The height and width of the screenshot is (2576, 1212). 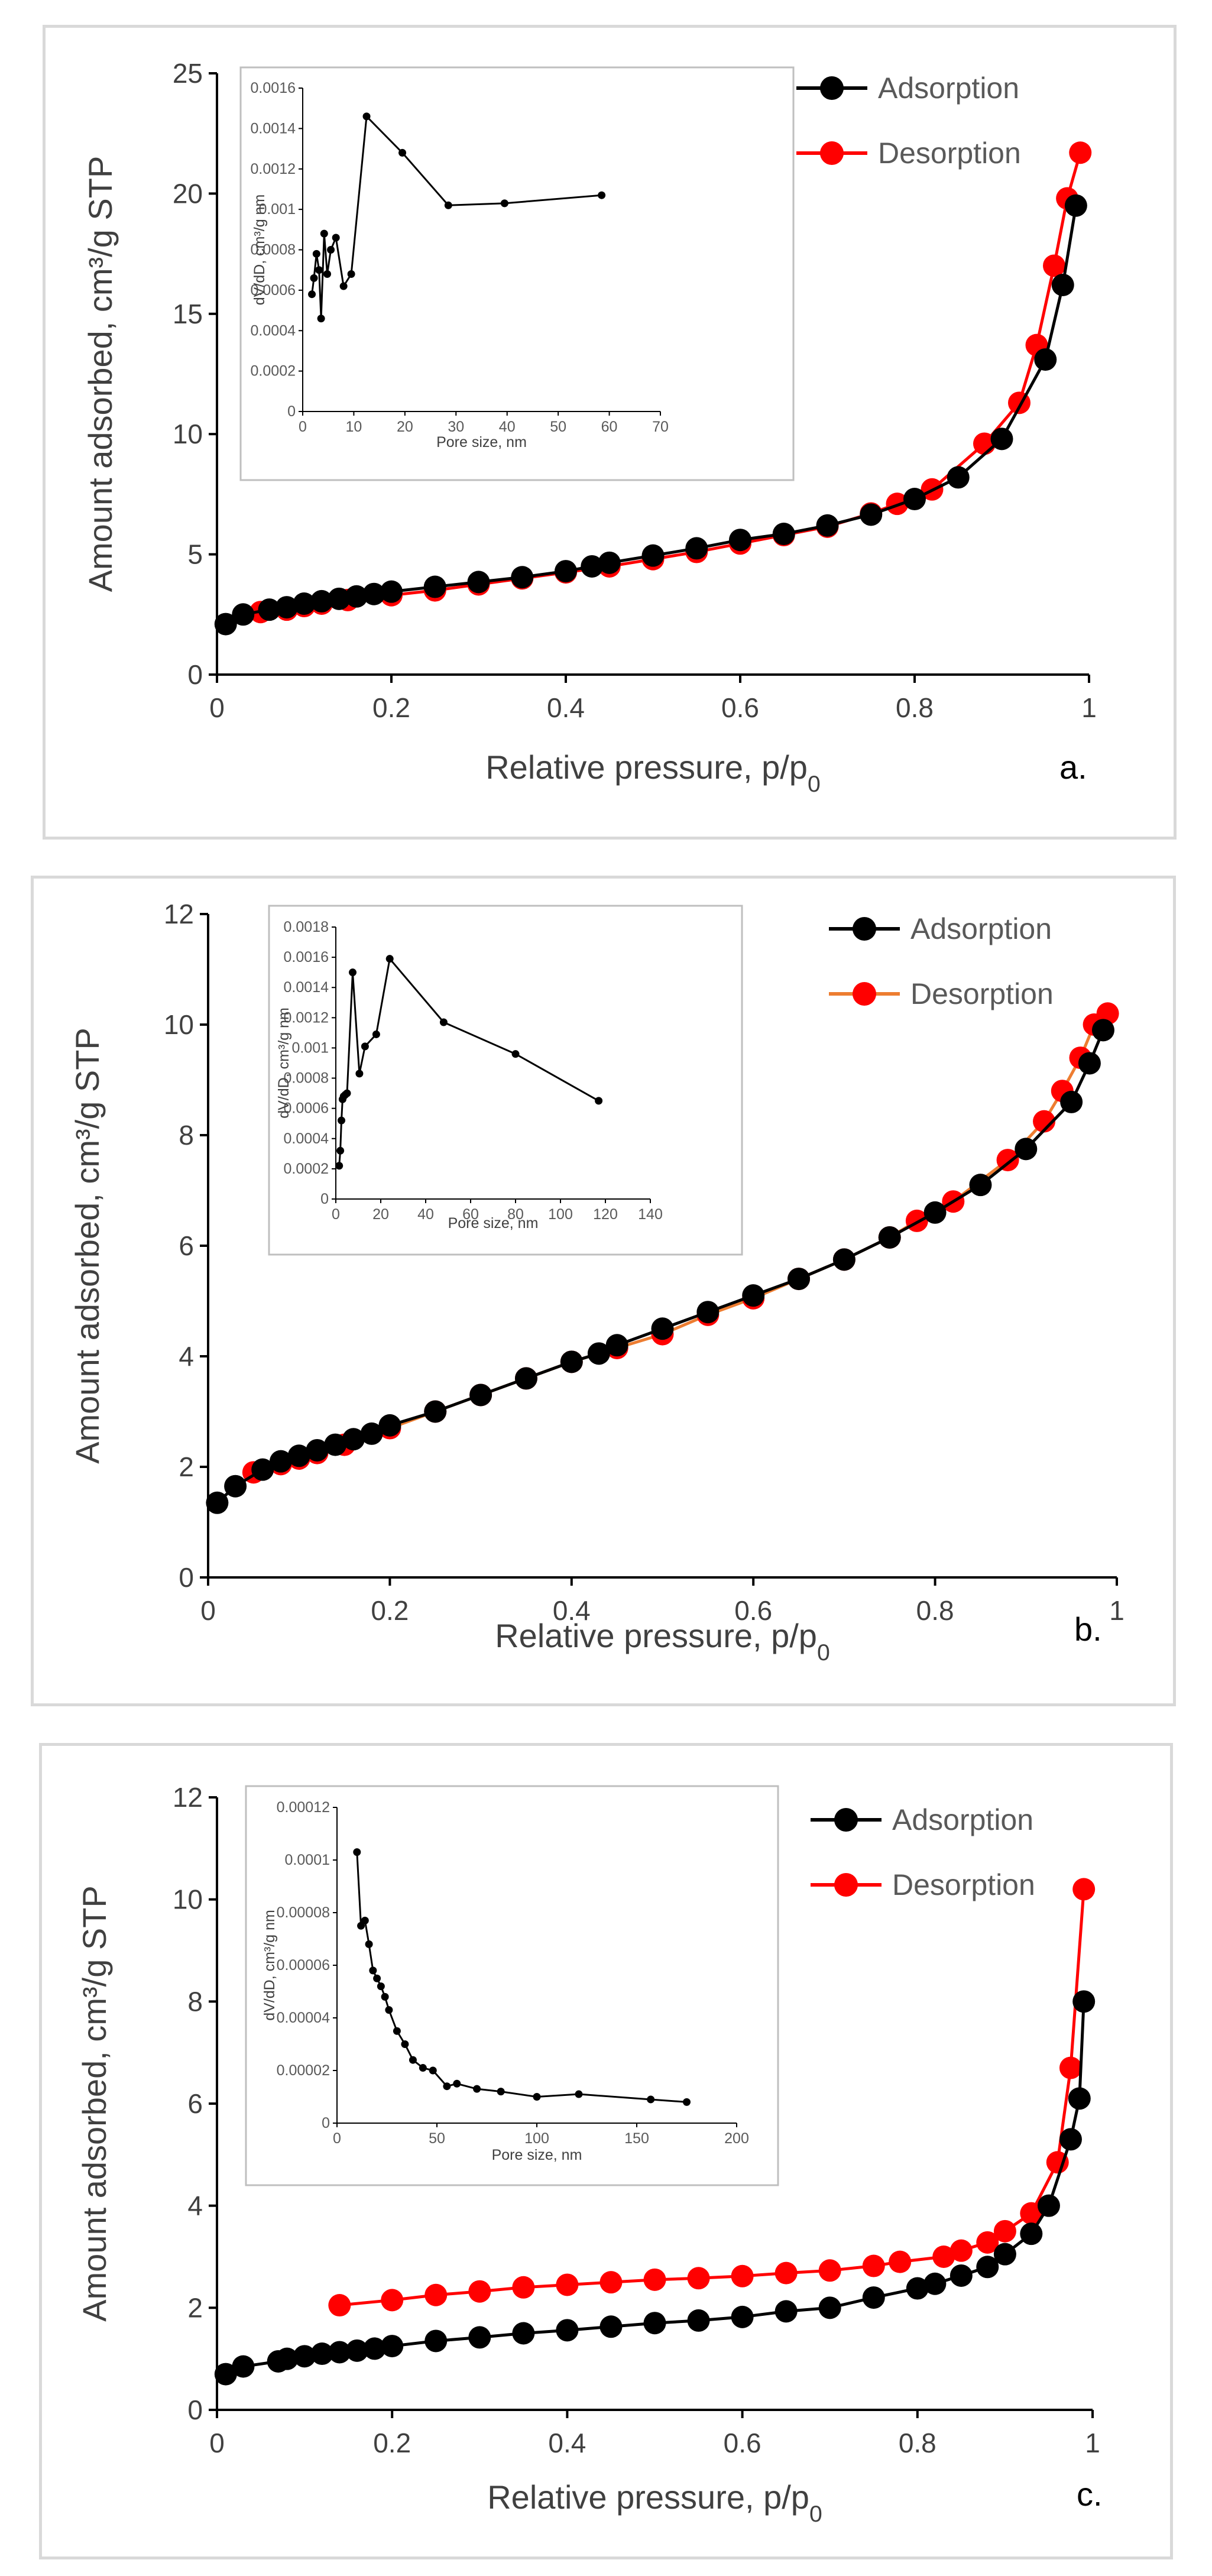 What do you see at coordinates (208, 1610) in the screenshot?
I see `x-tick-label: 0` at bounding box center [208, 1610].